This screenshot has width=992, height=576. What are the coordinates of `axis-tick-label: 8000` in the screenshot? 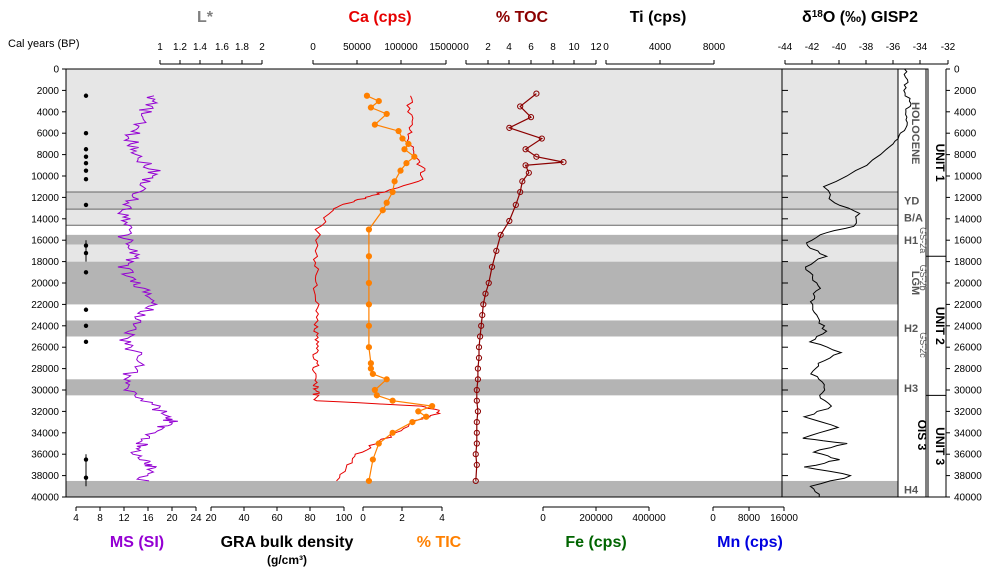 It's located at (714, 47).